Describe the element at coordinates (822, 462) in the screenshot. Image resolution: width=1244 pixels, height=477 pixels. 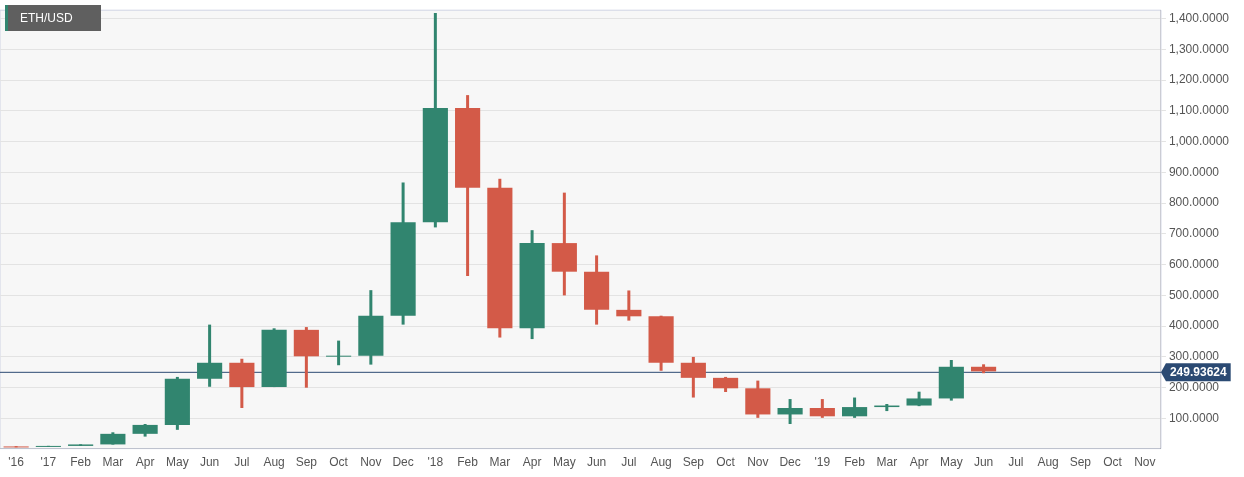
I see `x-tick-label: '19` at that location.